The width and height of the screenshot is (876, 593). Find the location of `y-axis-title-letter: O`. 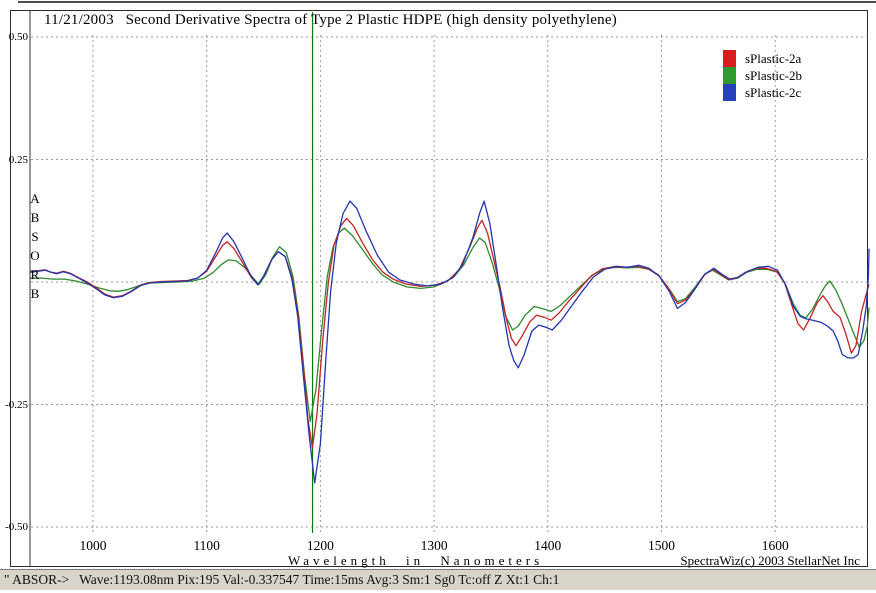

y-axis-title-letter: O is located at coordinates (35, 255).